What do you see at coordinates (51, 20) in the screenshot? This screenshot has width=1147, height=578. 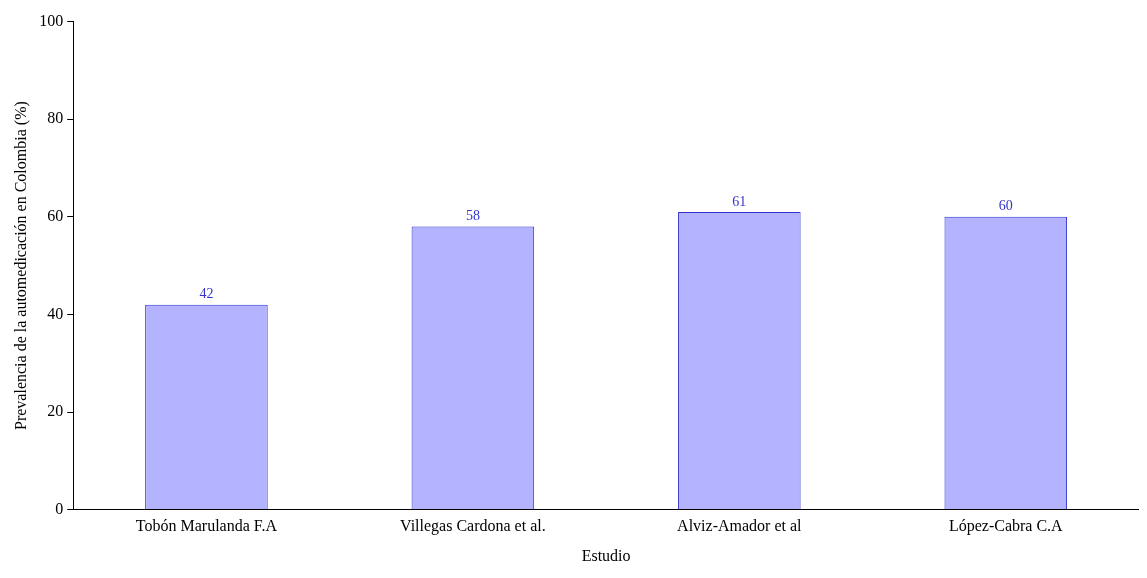 I see `y-tick-label: 100` at bounding box center [51, 20].